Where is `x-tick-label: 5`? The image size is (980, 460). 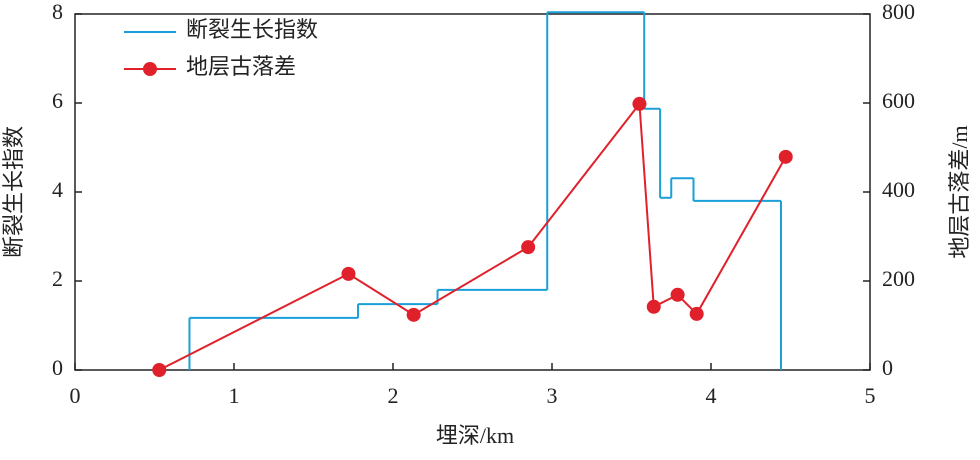
x-tick-label: 5 is located at coordinates (870, 395).